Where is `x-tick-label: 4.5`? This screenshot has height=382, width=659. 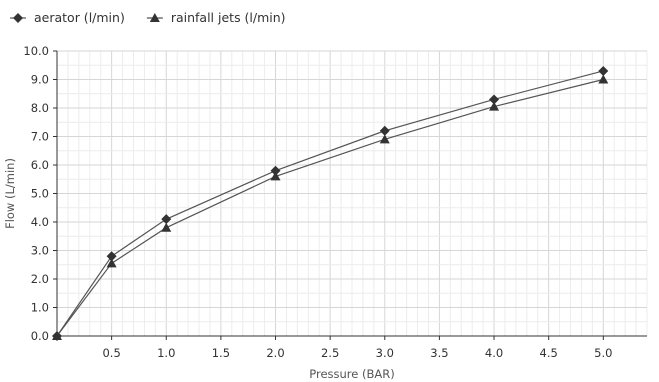 x-tick-label: 4.5 is located at coordinates (549, 353).